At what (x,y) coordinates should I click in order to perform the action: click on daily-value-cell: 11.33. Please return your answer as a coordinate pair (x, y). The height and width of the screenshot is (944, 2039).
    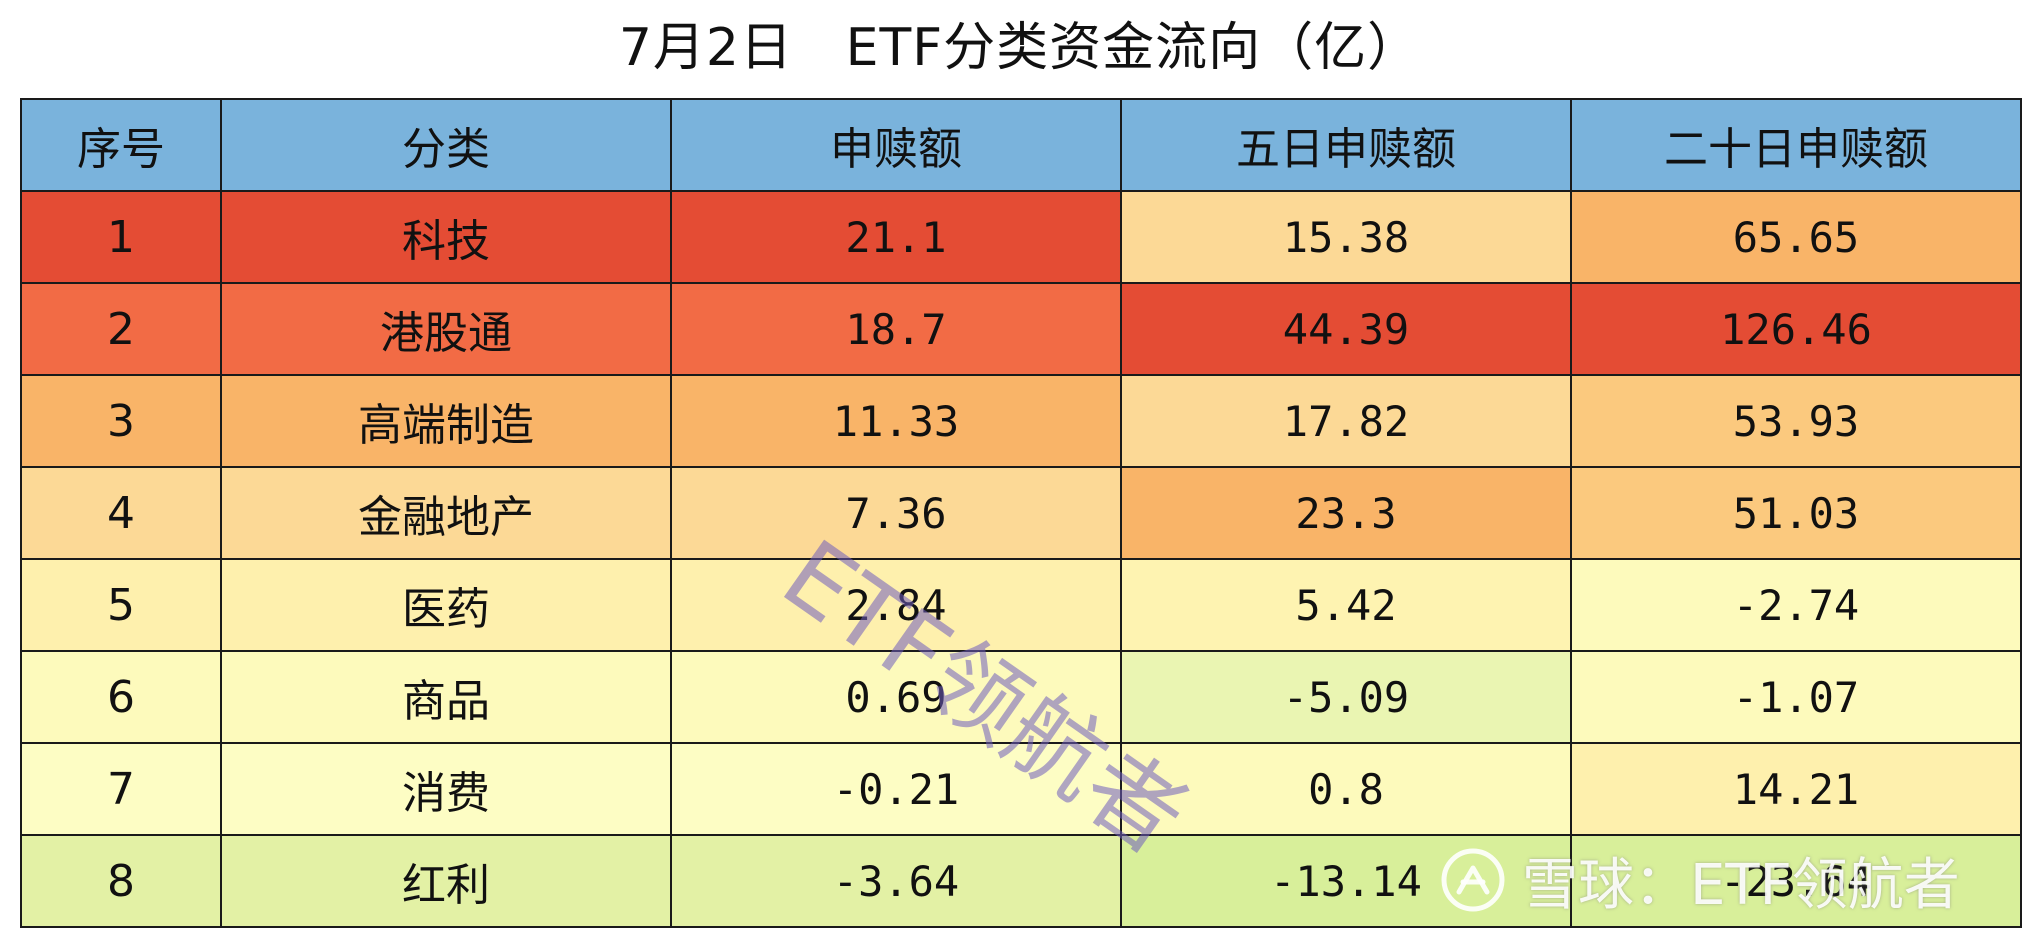
    Looking at the image, I should click on (896, 421).